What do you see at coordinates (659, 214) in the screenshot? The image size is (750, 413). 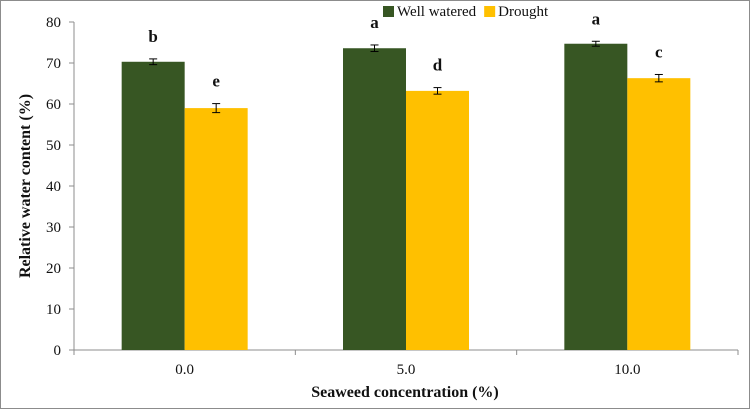 I see `bar-drought-10.0` at bounding box center [659, 214].